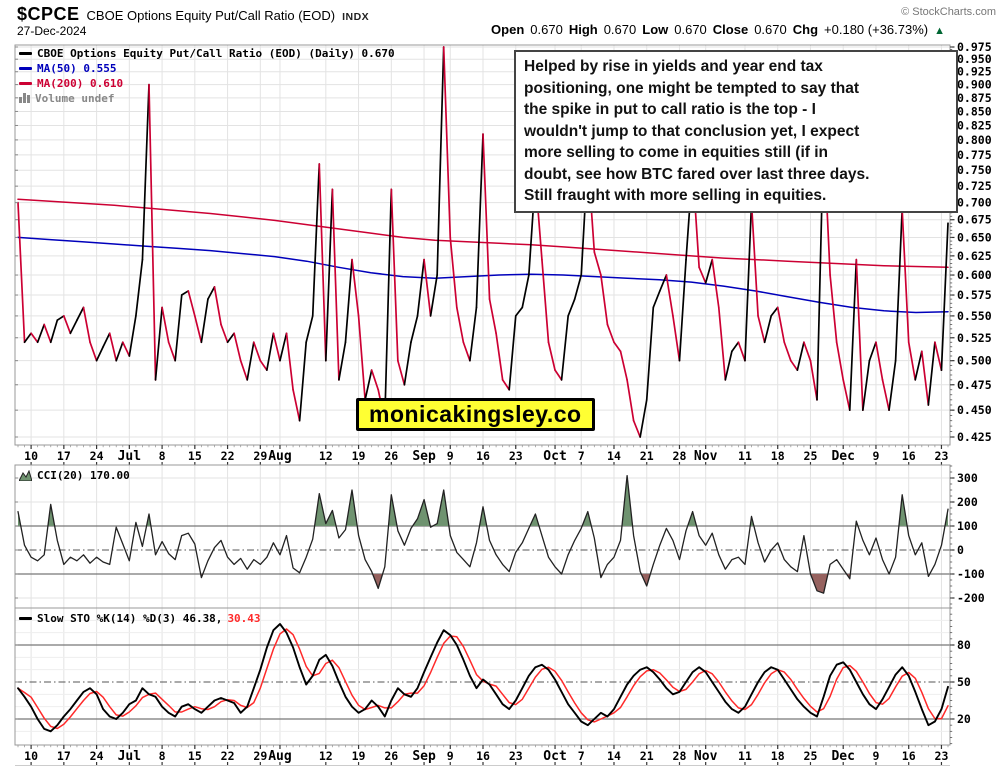 This screenshot has height=772, width=1004. What do you see at coordinates (680, 456) in the screenshot?
I see `svg-text: 28` at bounding box center [680, 456].